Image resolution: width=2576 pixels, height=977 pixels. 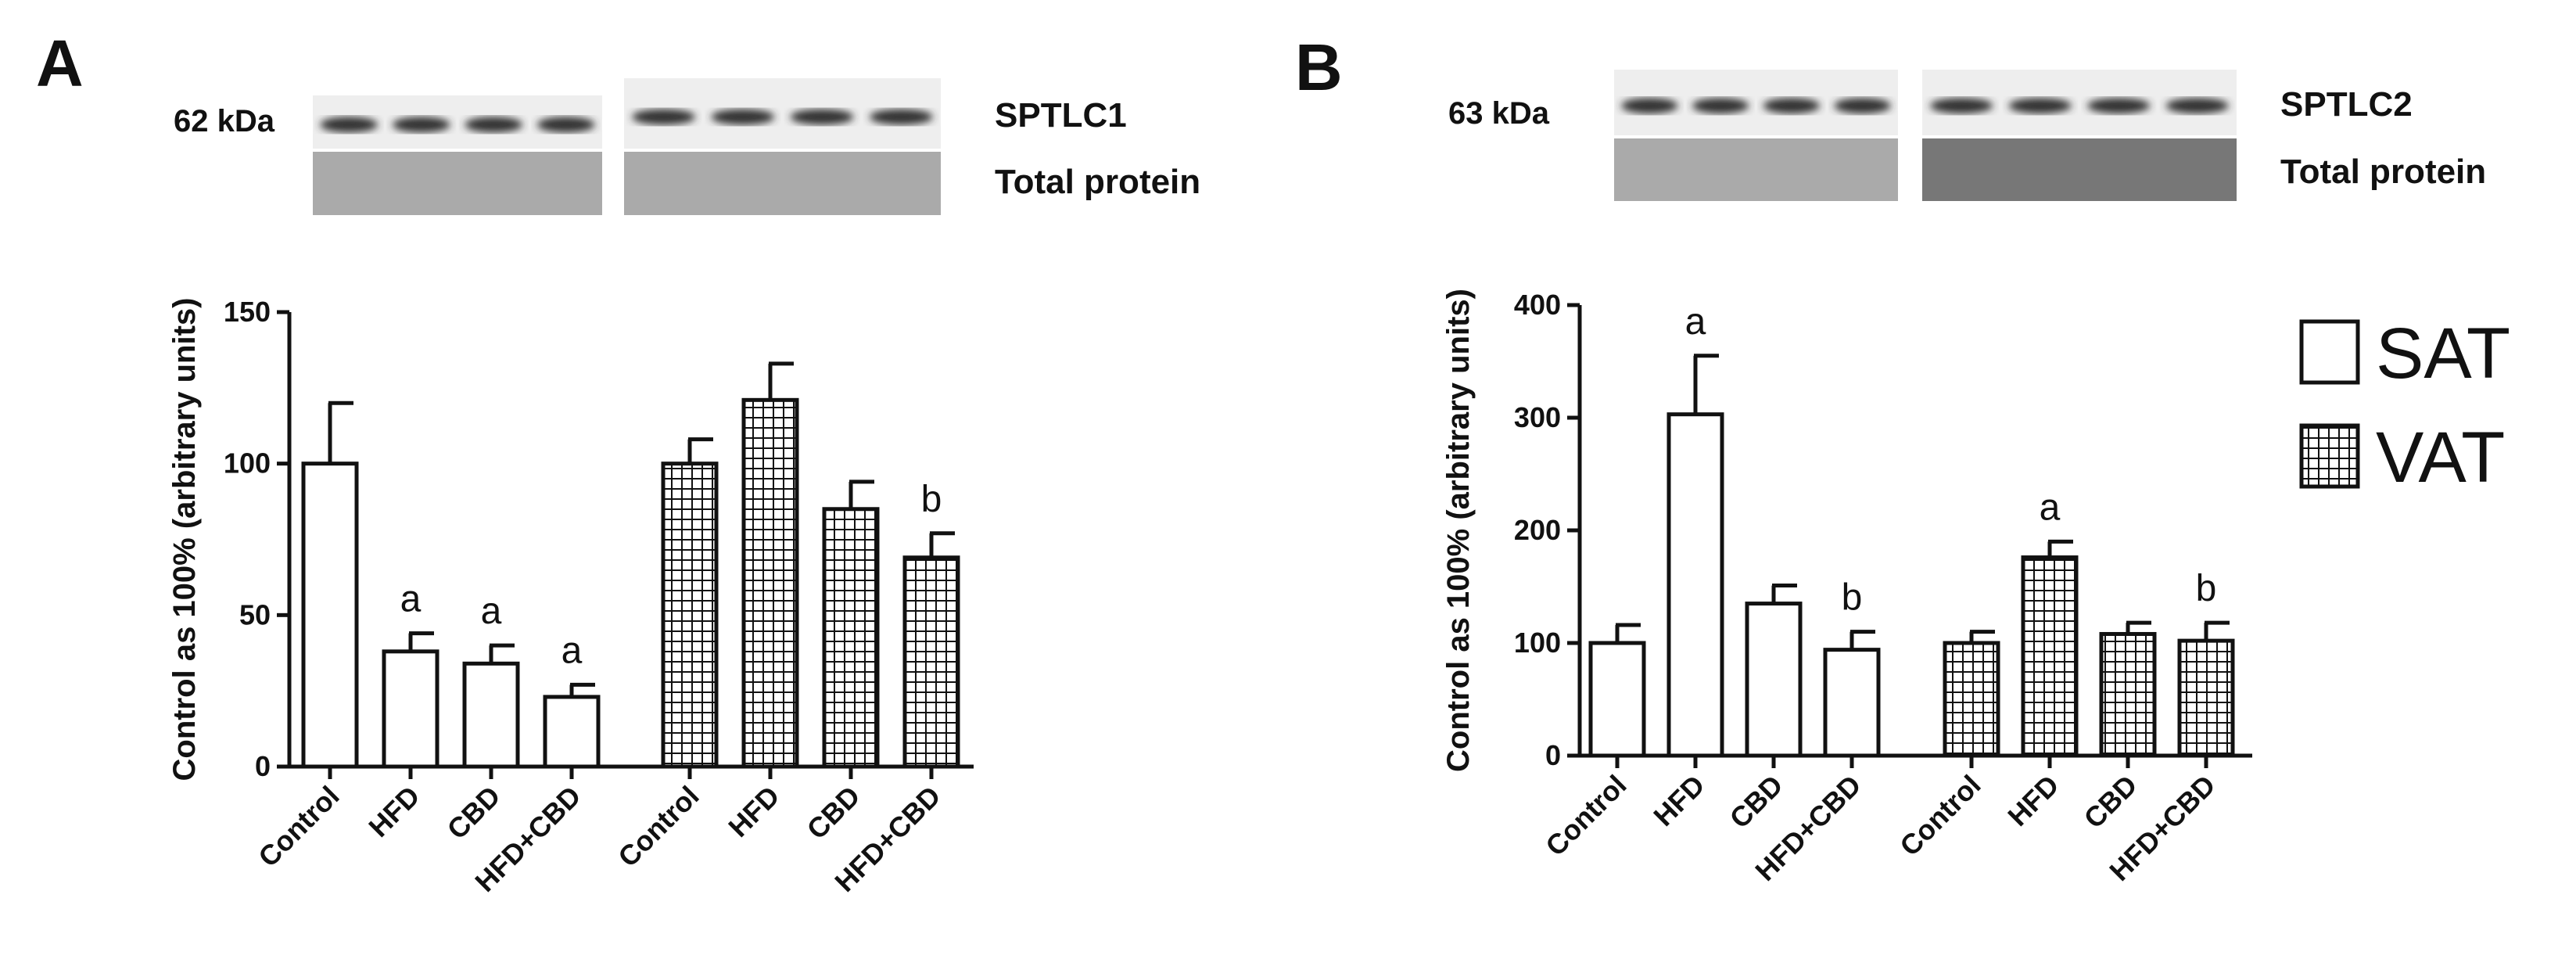 I want to click on legend-label: SAT, so click(x=2443, y=353).